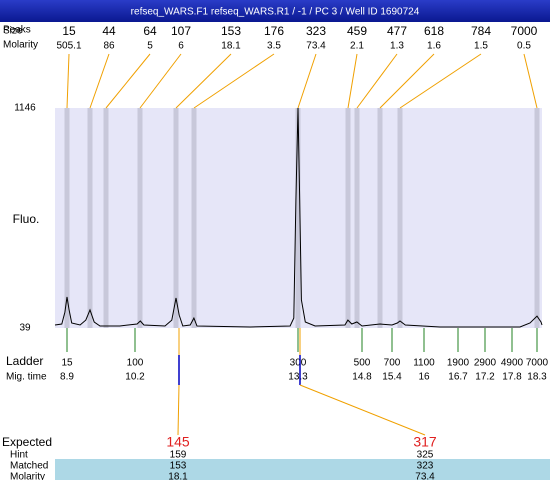 The image size is (550, 480). What do you see at coordinates (397, 46) in the screenshot?
I see `peak-molarity: 1.3` at bounding box center [397, 46].